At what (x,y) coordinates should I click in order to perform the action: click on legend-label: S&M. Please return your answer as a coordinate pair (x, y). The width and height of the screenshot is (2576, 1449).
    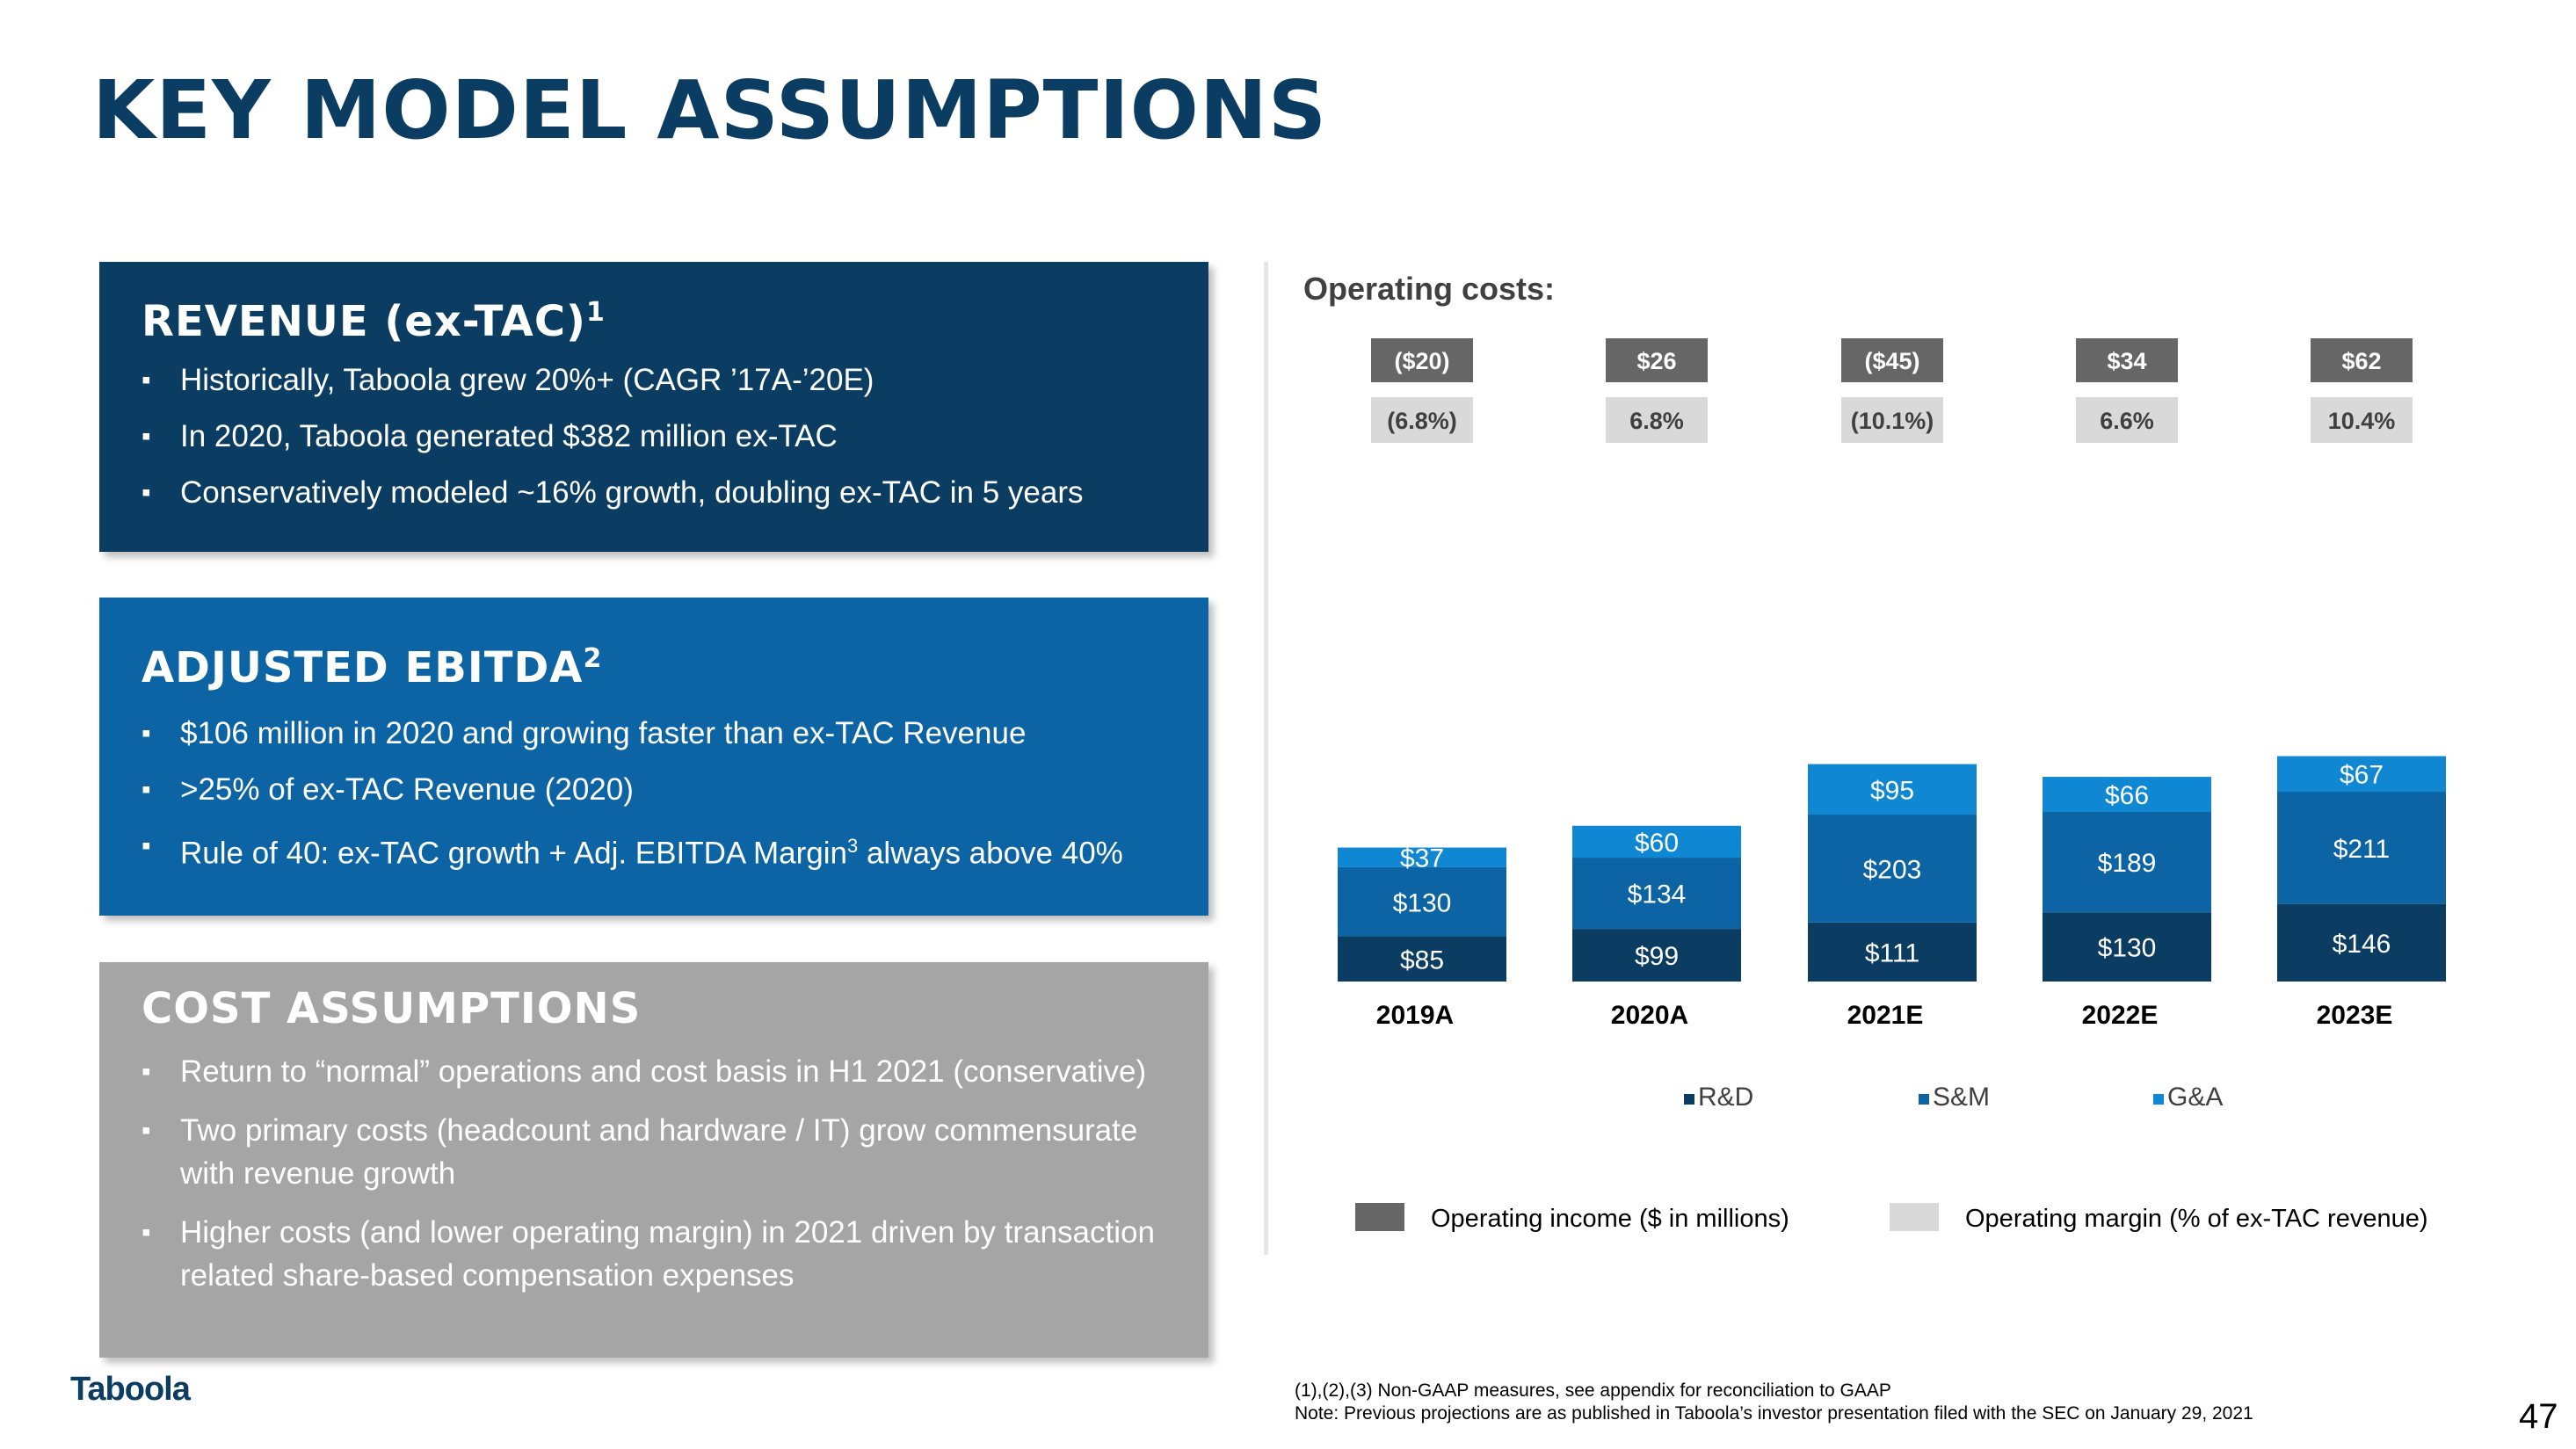
    Looking at the image, I should click on (1961, 1097).